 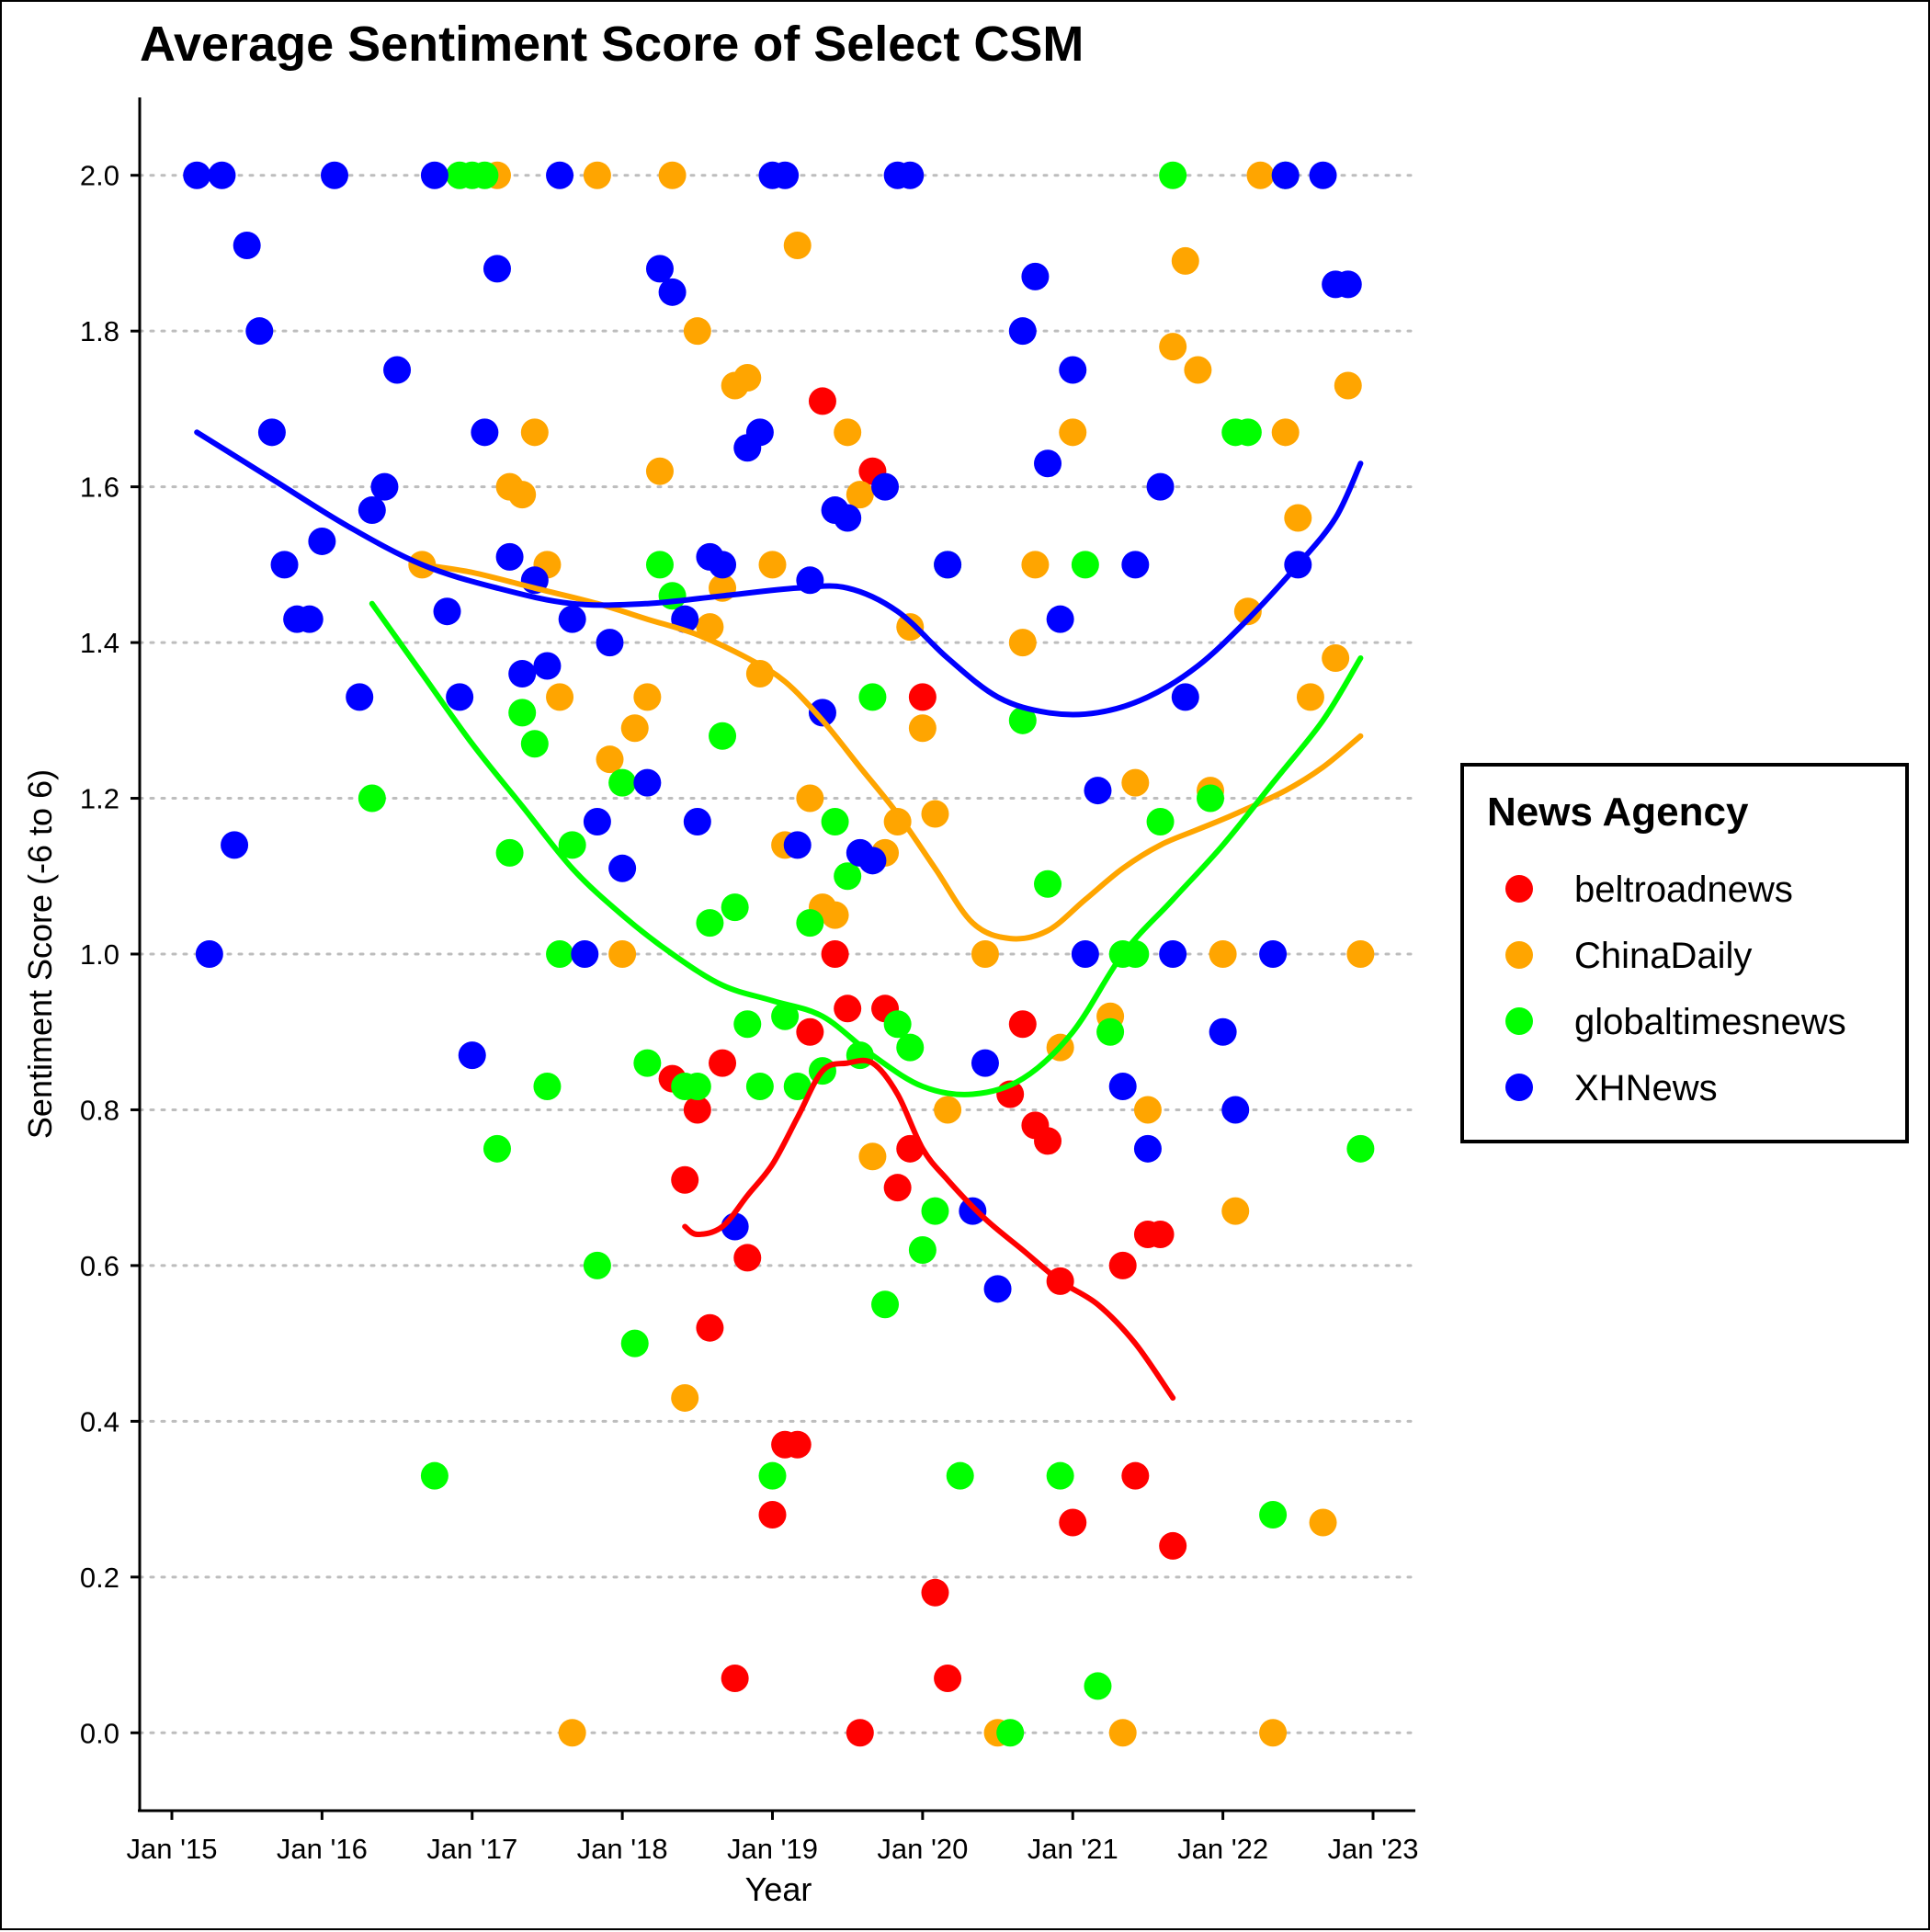 I want to click on legend-key-XHNews, so click(x=1519, y=1087).